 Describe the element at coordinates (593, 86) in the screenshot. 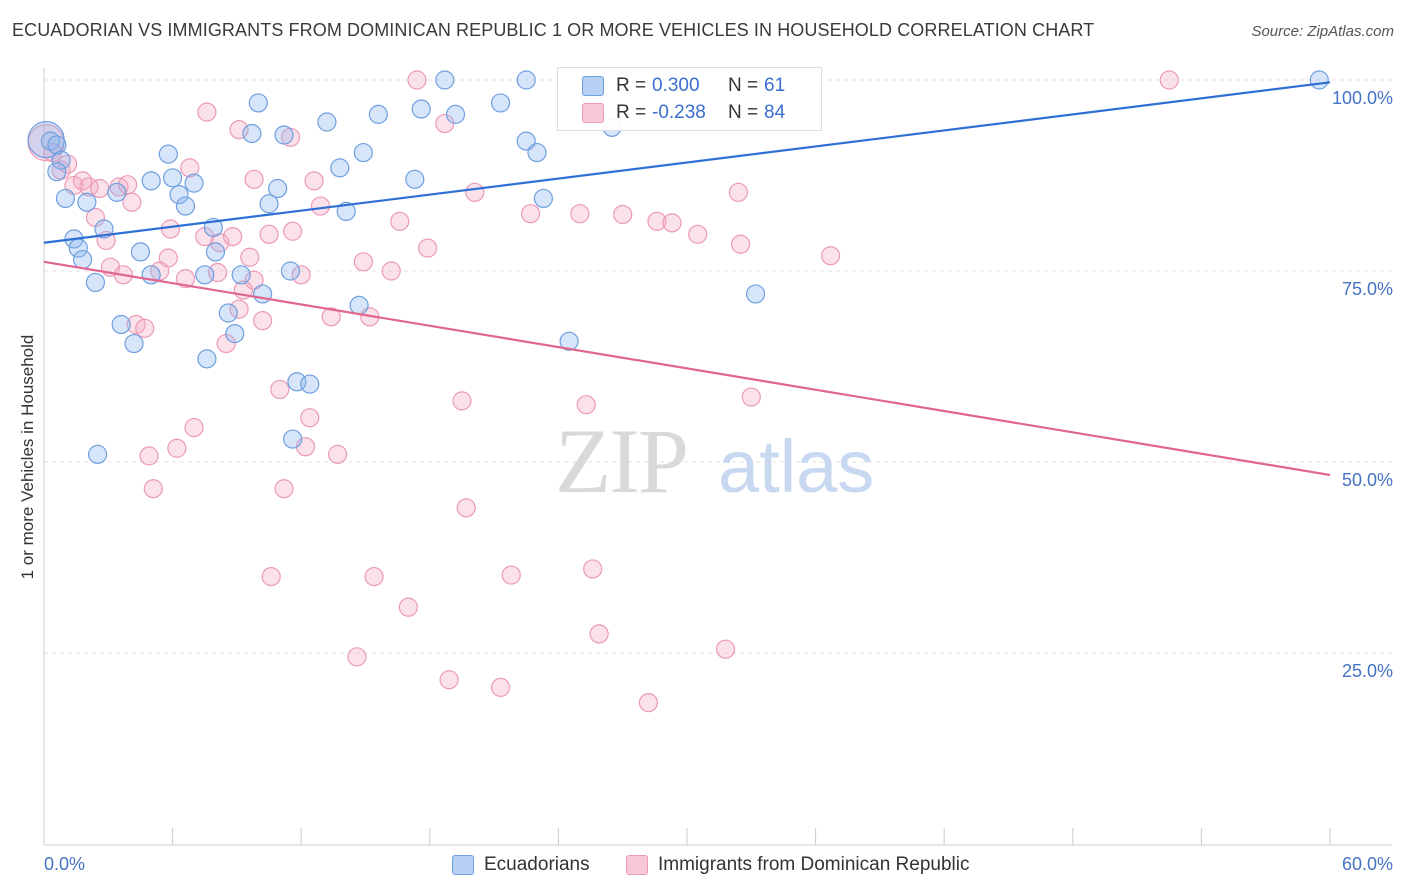

I see `legend-swatch-blue` at that location.